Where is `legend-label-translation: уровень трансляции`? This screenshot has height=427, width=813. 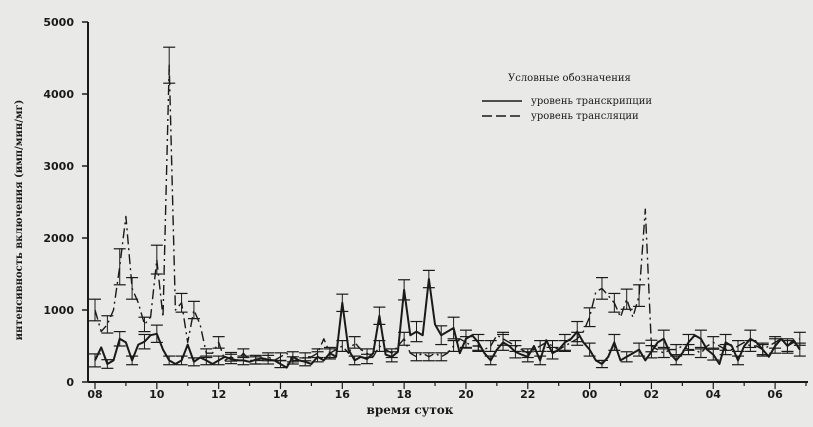
legend-label-translation: уровень трансляции is located at coordinates (585, 116).